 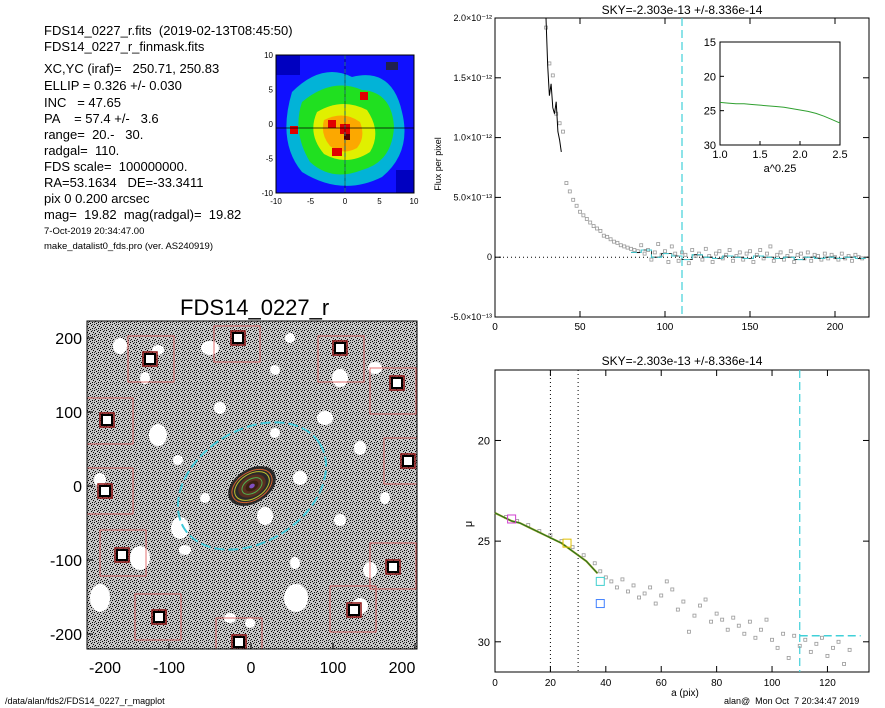 I want to click on sb-xtick-label: 80, so click(x=717, y=683).